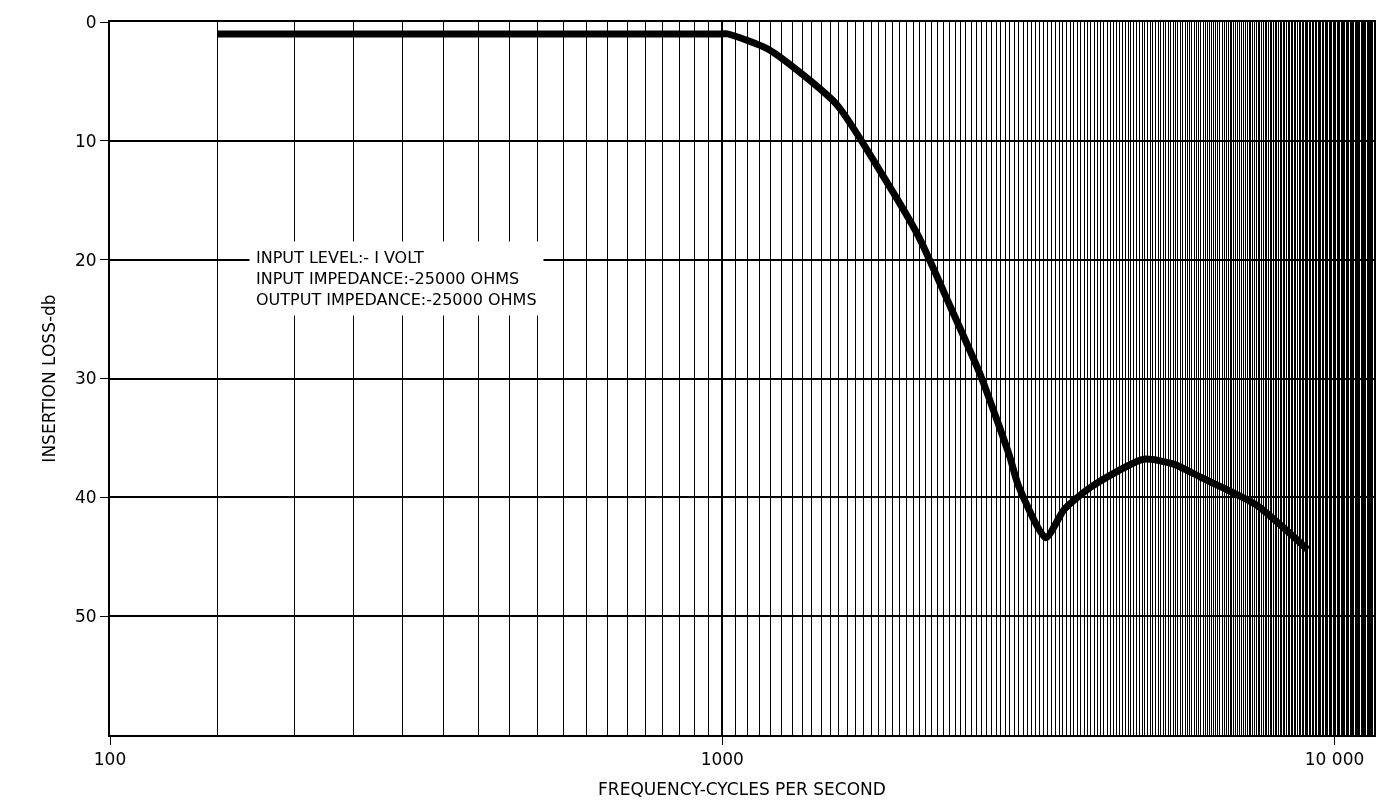  I want to click on y-axis-title: INSERTION LOSS-db, so click(49, 378).